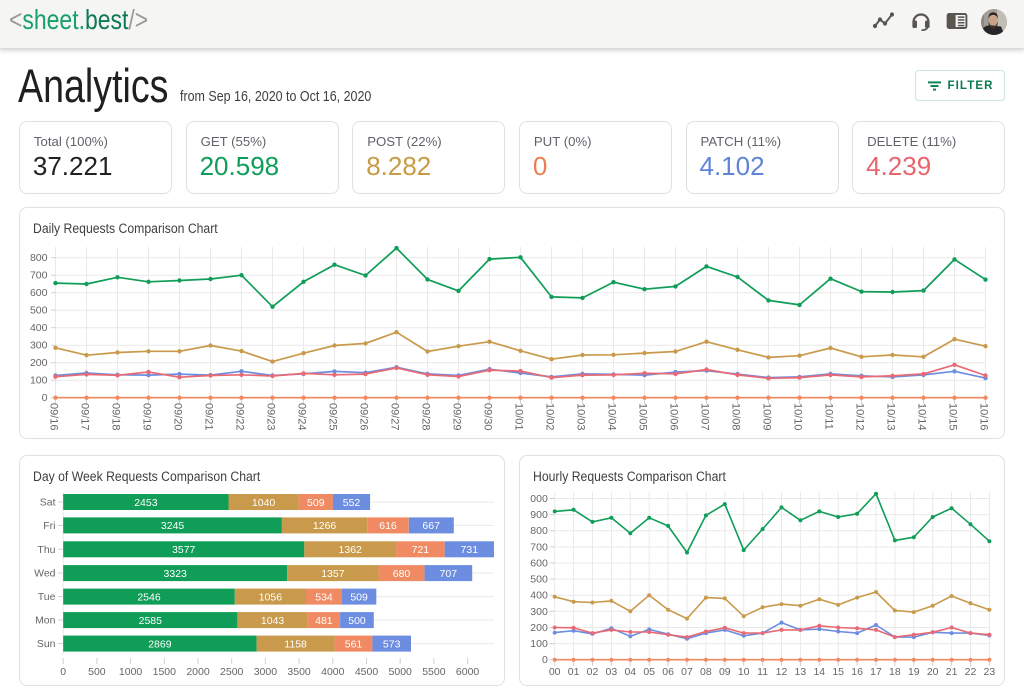  I want to click on svg-text: 3245, so click(173, 526).